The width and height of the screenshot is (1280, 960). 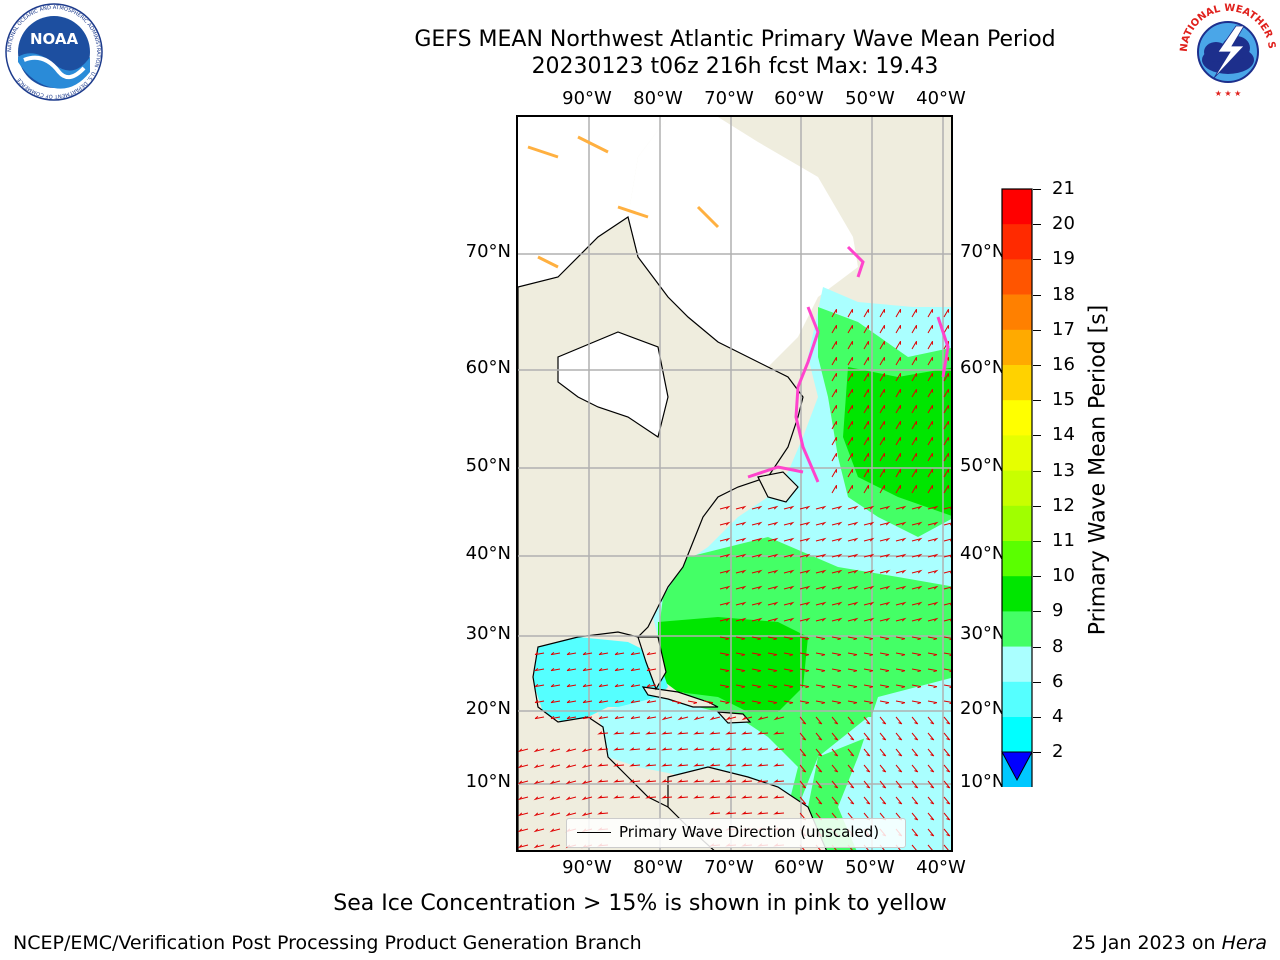 I want to click on lon-label-top: 90°W, so click(x=587, y=98).